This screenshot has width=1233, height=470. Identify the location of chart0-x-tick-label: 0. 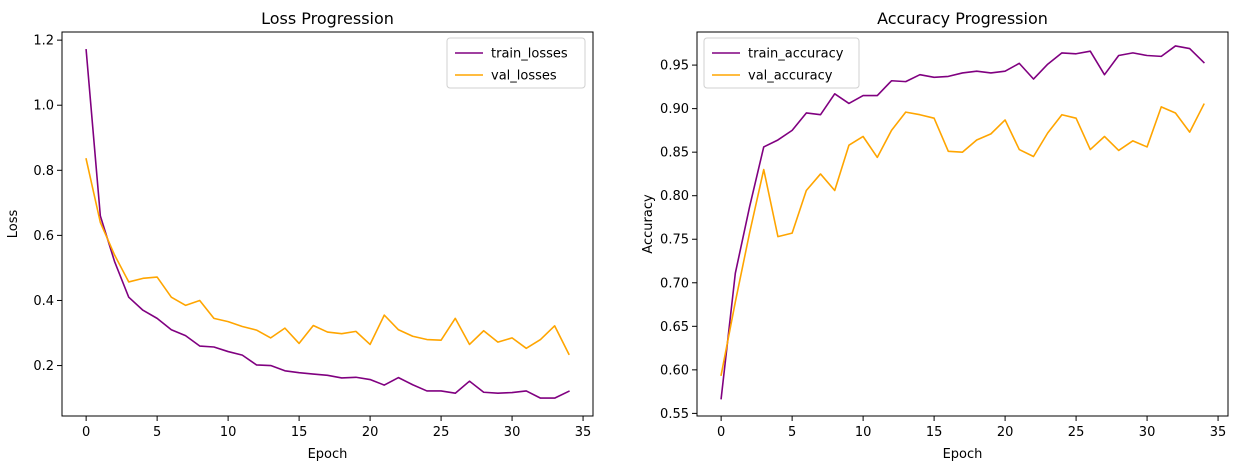
(86, 432).